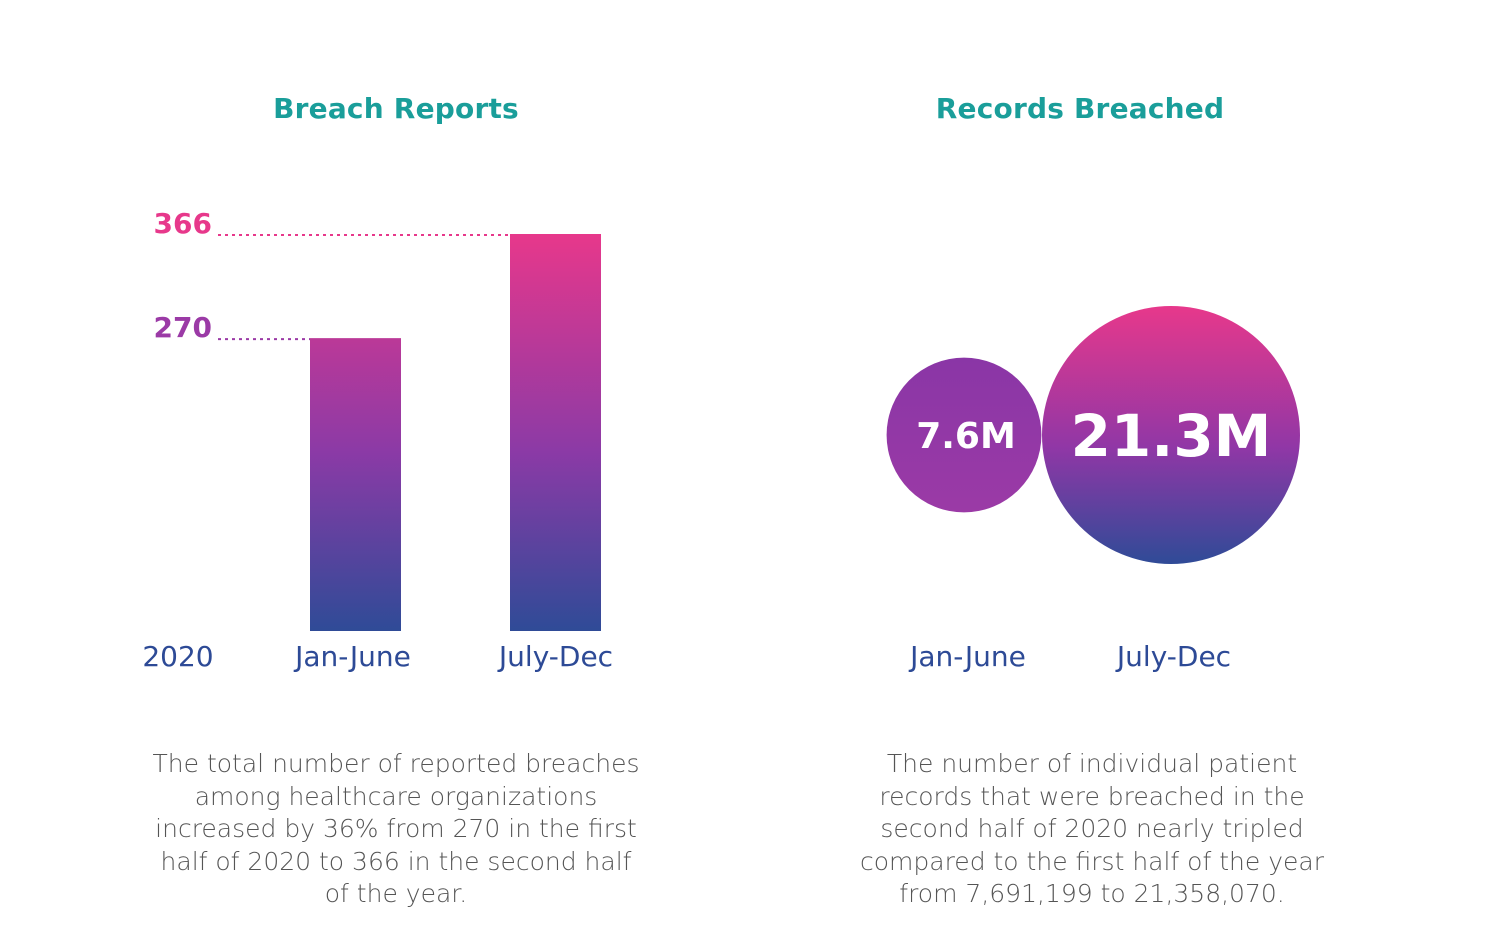  I want to click on value-label-jan-june: 270, so click(183, 327).